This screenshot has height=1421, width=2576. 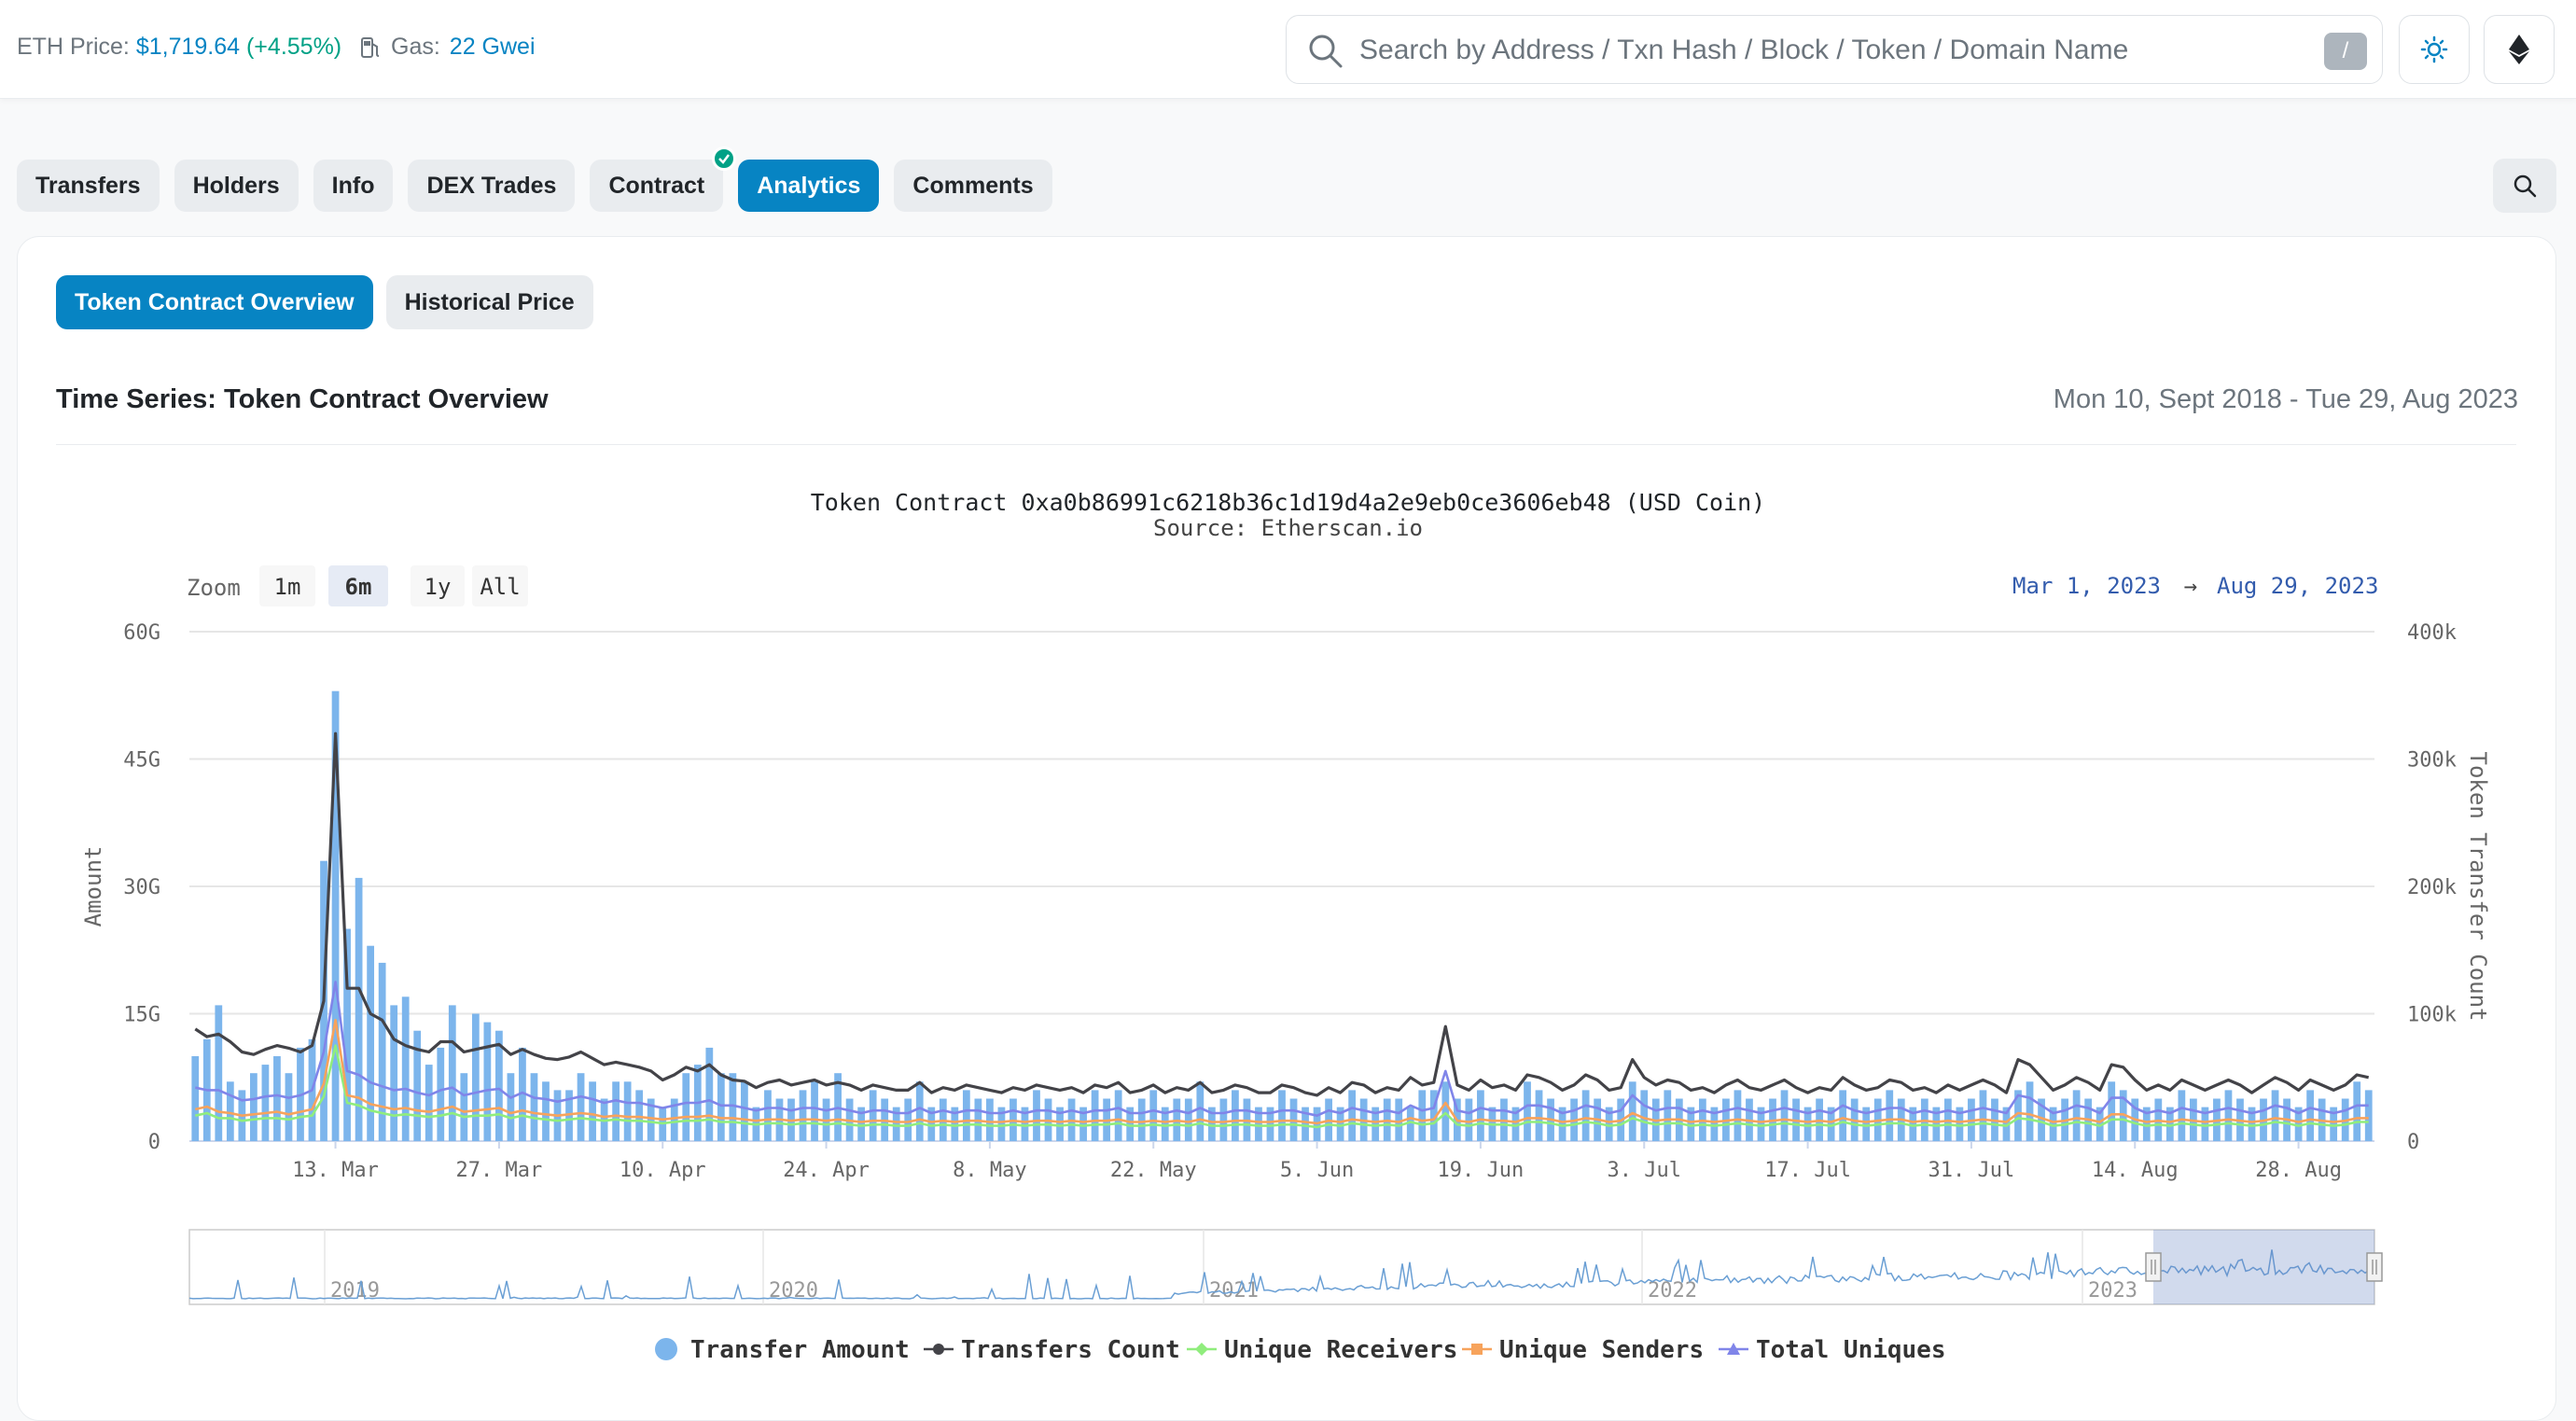 I want to click on tab-comments: Comments, so click(x=973, y=186).